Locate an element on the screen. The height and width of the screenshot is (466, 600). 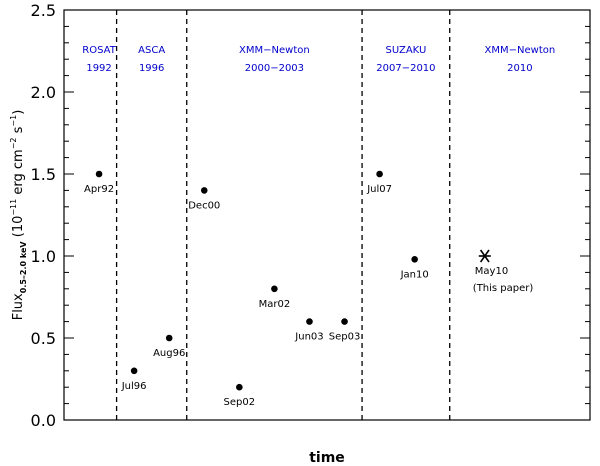
point-note: (This paper) is located at coordinates (503, 288).